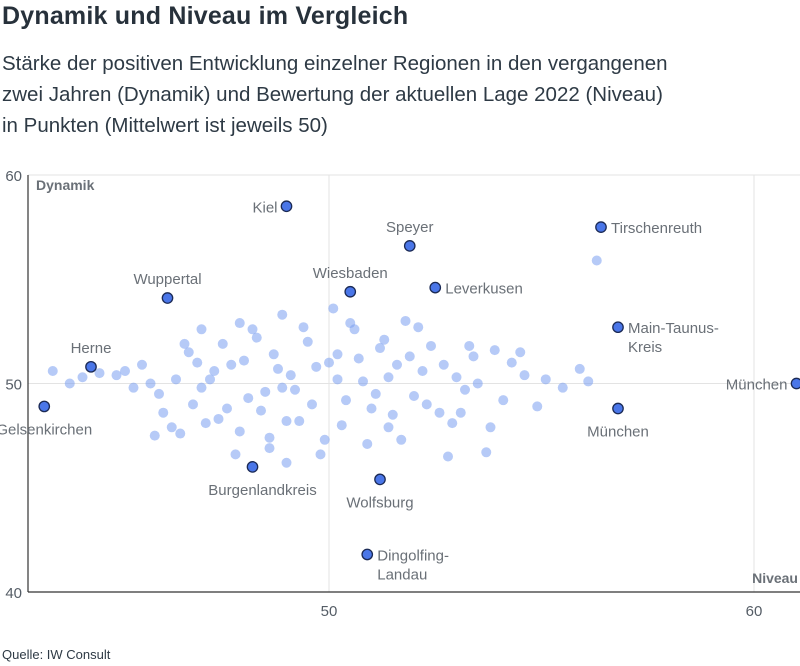 The image size is (800, 666). What do you see at coordinates (413, 555) in the screenshot?
I see `region-label-line: Dingolfing-` at bounding box center [413, 555].